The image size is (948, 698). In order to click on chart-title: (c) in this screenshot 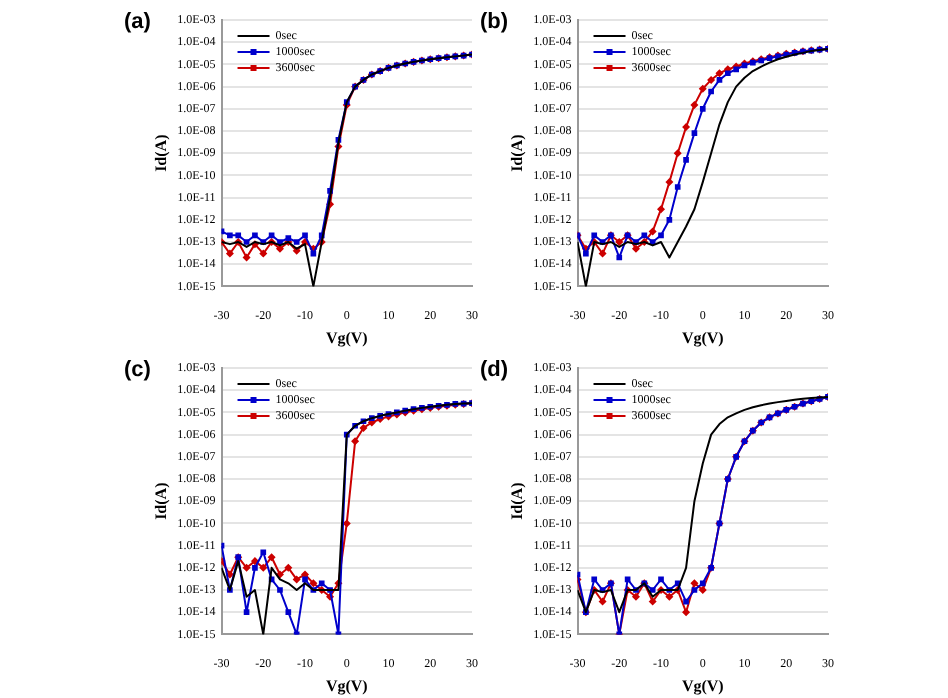, I will do `click(137, 370)`.